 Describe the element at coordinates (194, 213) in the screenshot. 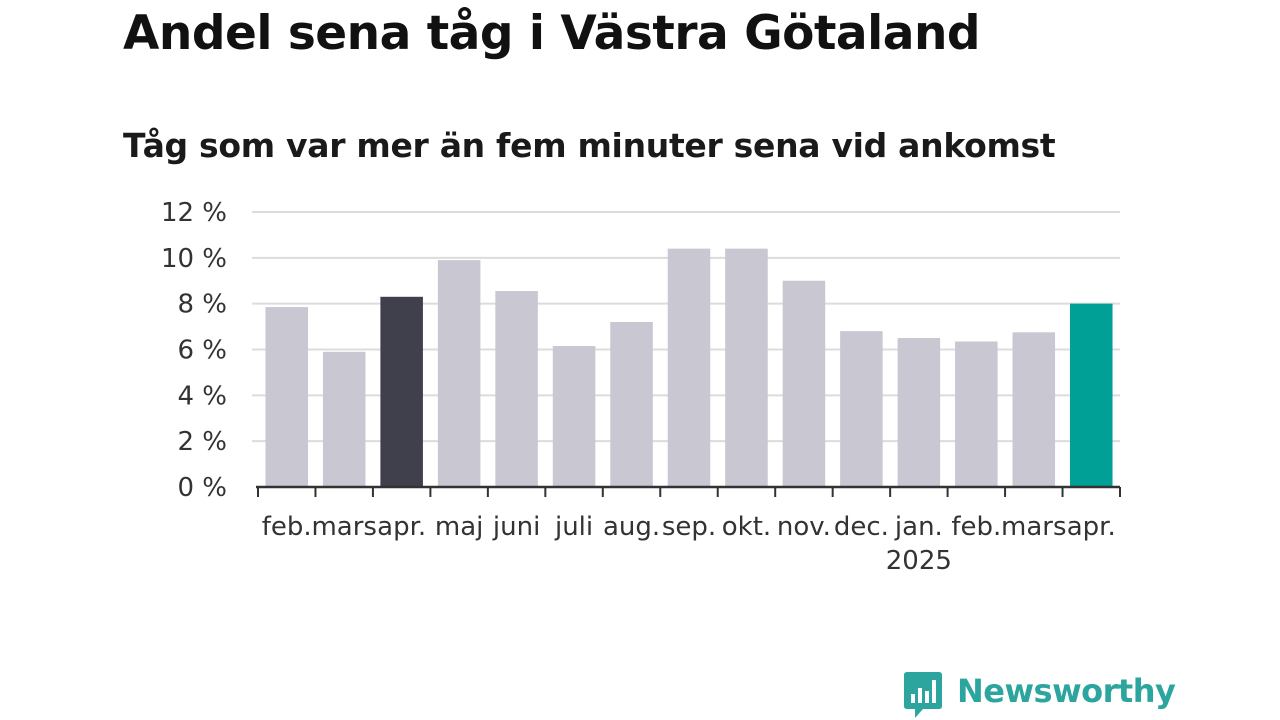

I see `y-tick-label: 12 %` at that location.